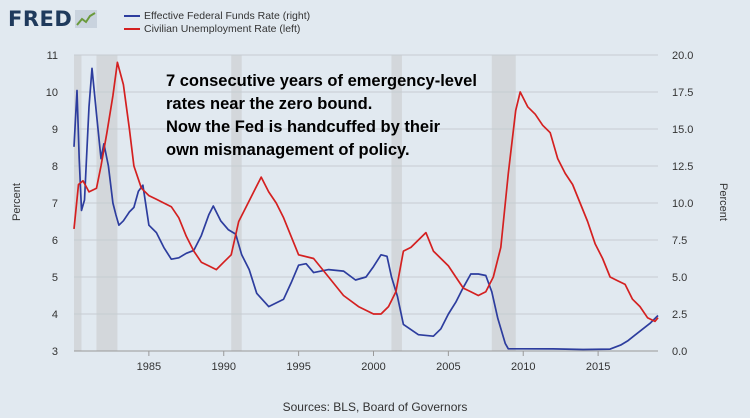 The width and height of the screenshot is (750, 418). I want to click on y-tick-label-right: 15.0, so click(682, 130).